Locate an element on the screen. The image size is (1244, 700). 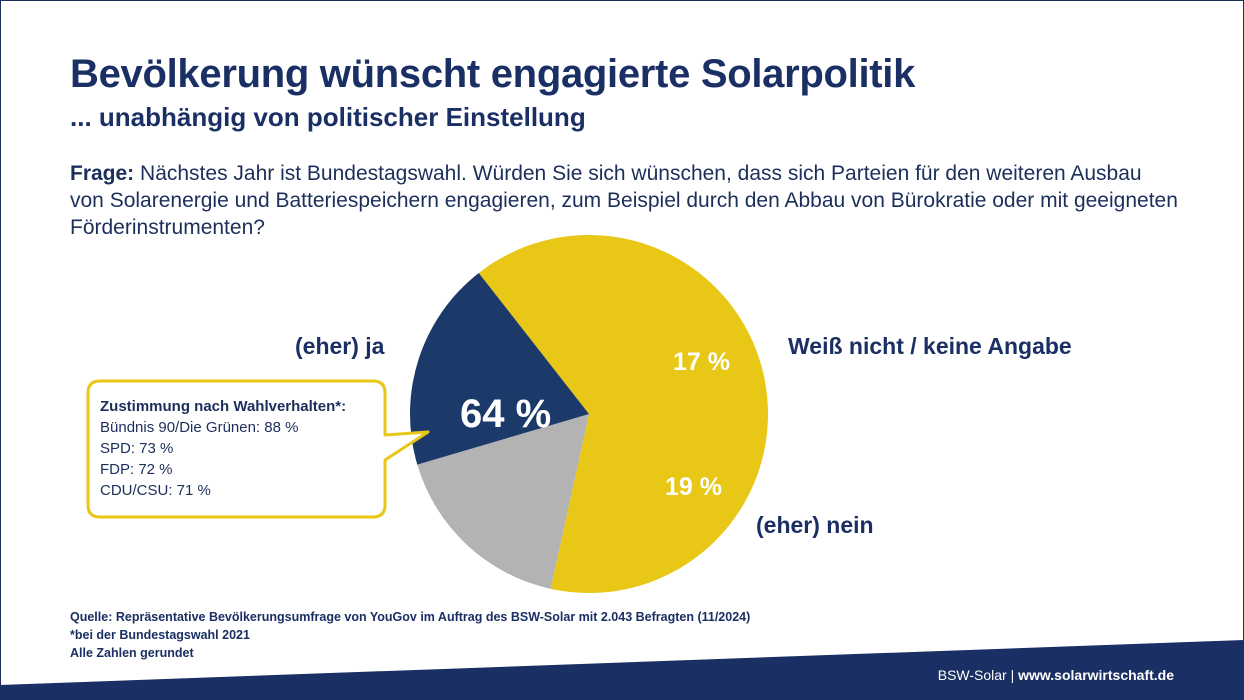
slice-label-yes: (eher) ja is located at coordinates (340, 346).